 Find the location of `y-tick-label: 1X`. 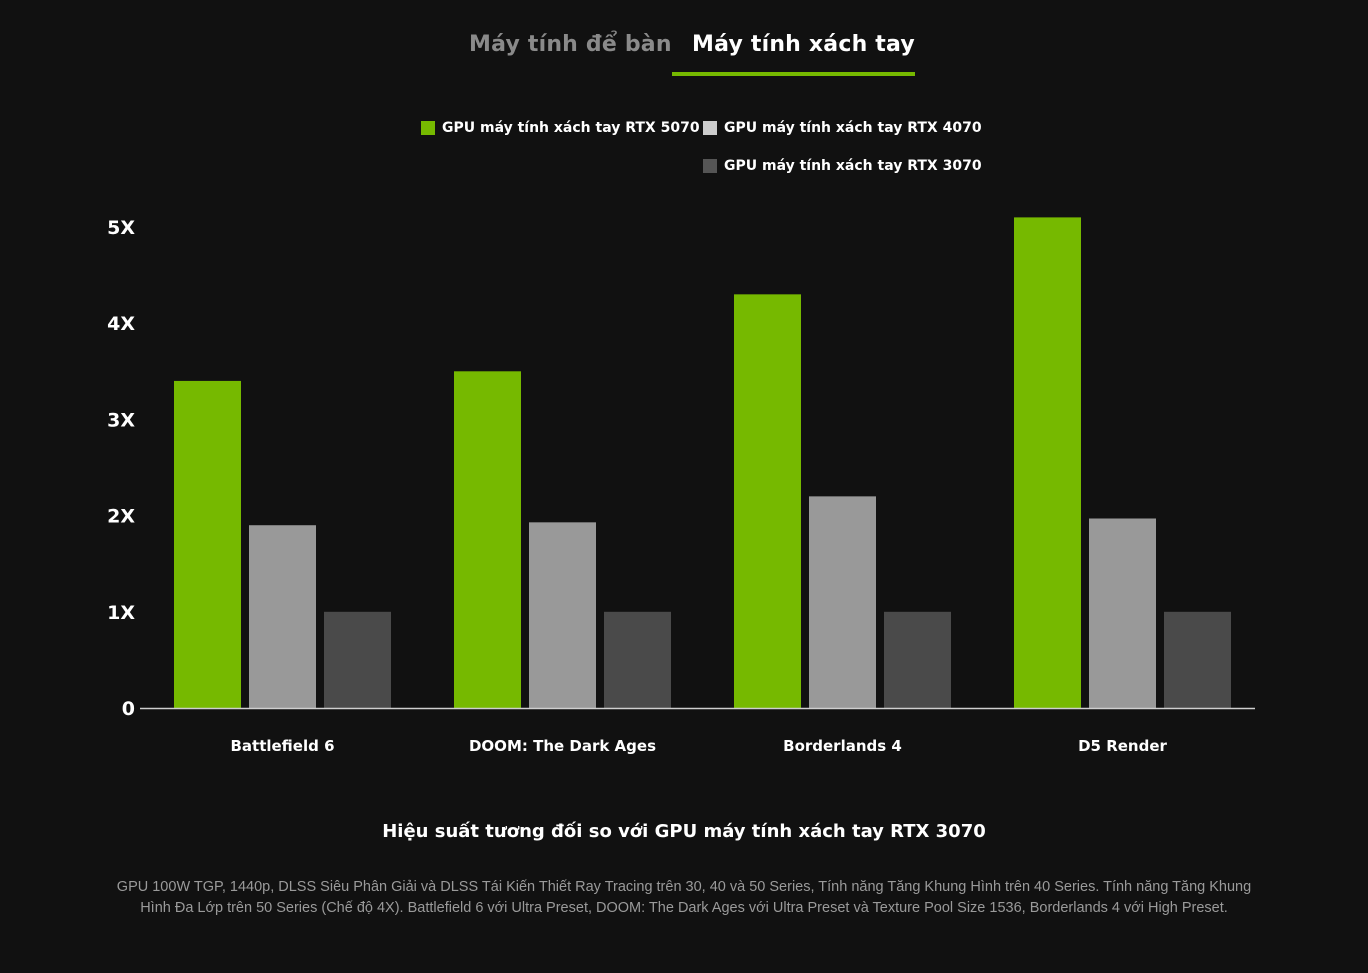

y-tick-label: 1X is located at coordinates (121, 613).